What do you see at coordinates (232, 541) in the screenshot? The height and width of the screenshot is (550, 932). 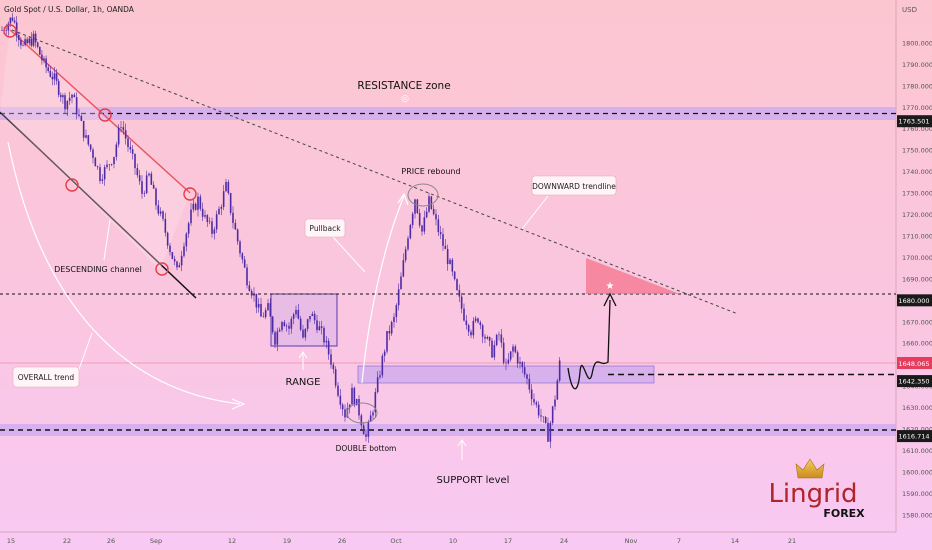 I see `time-tick-label: 12` at bounding box center [232, 541].